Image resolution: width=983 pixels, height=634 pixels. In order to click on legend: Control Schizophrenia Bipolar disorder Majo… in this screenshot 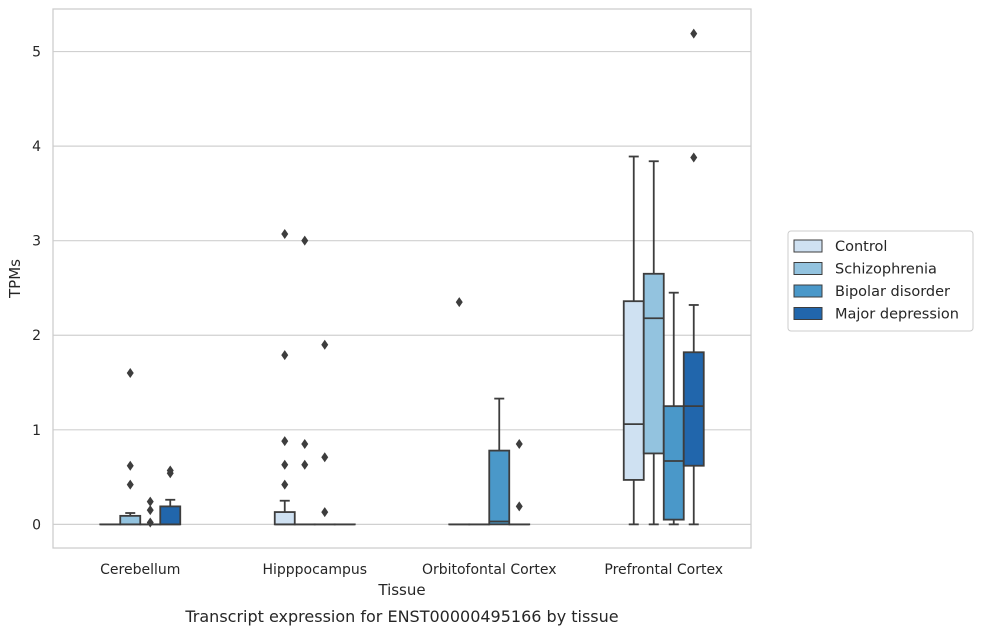, I will do `click(880, 281)`.